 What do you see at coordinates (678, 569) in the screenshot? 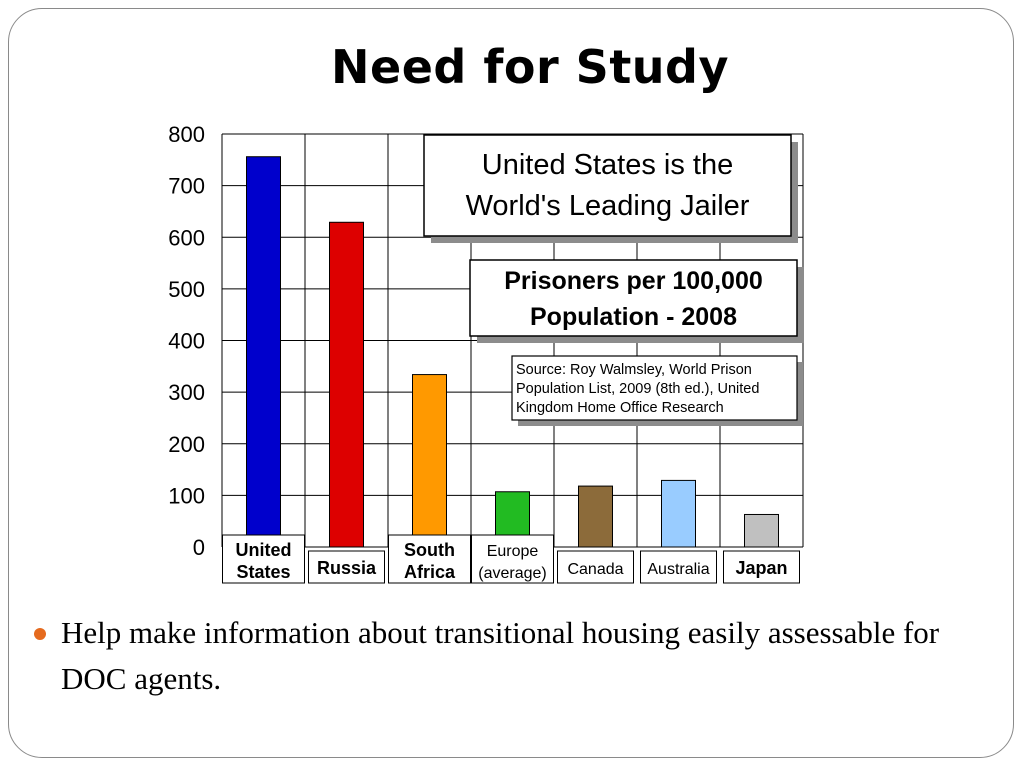
I see `x-tick-label: Australia` at bounding box center [678, 569].